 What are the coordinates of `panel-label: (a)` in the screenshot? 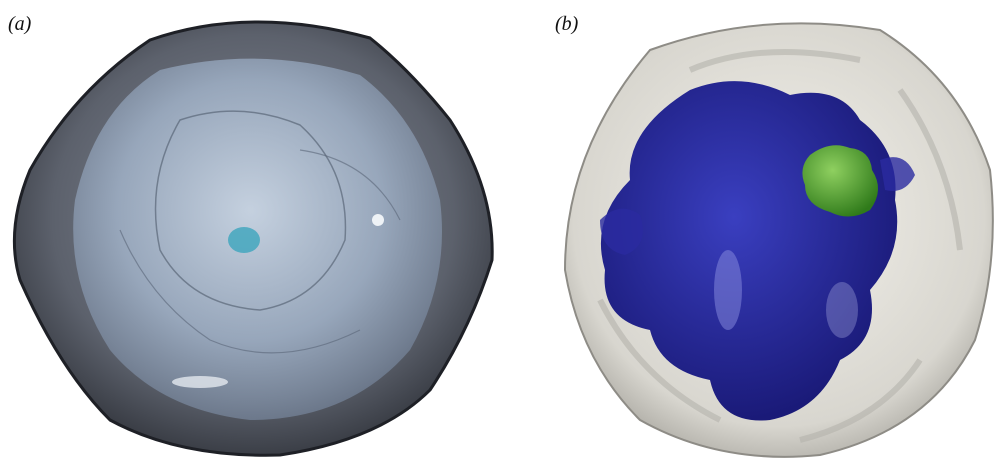 It's located at (20, 24).